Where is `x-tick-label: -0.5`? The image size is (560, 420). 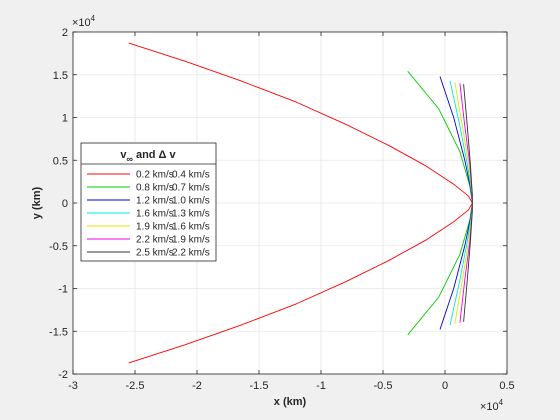
x-tick-label: -0.5 is located at coordinates (383, 386).